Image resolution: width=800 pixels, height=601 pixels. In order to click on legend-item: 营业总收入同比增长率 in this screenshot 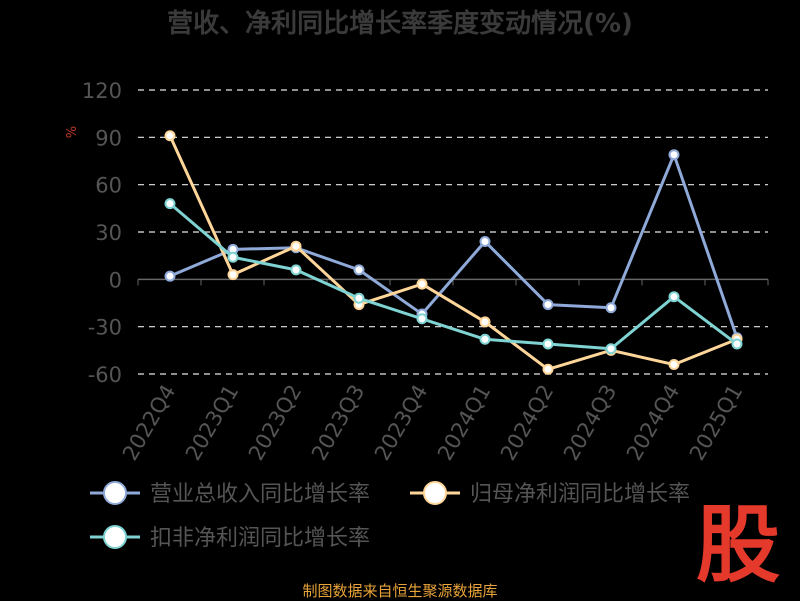, I will do `click(230, 494)`.